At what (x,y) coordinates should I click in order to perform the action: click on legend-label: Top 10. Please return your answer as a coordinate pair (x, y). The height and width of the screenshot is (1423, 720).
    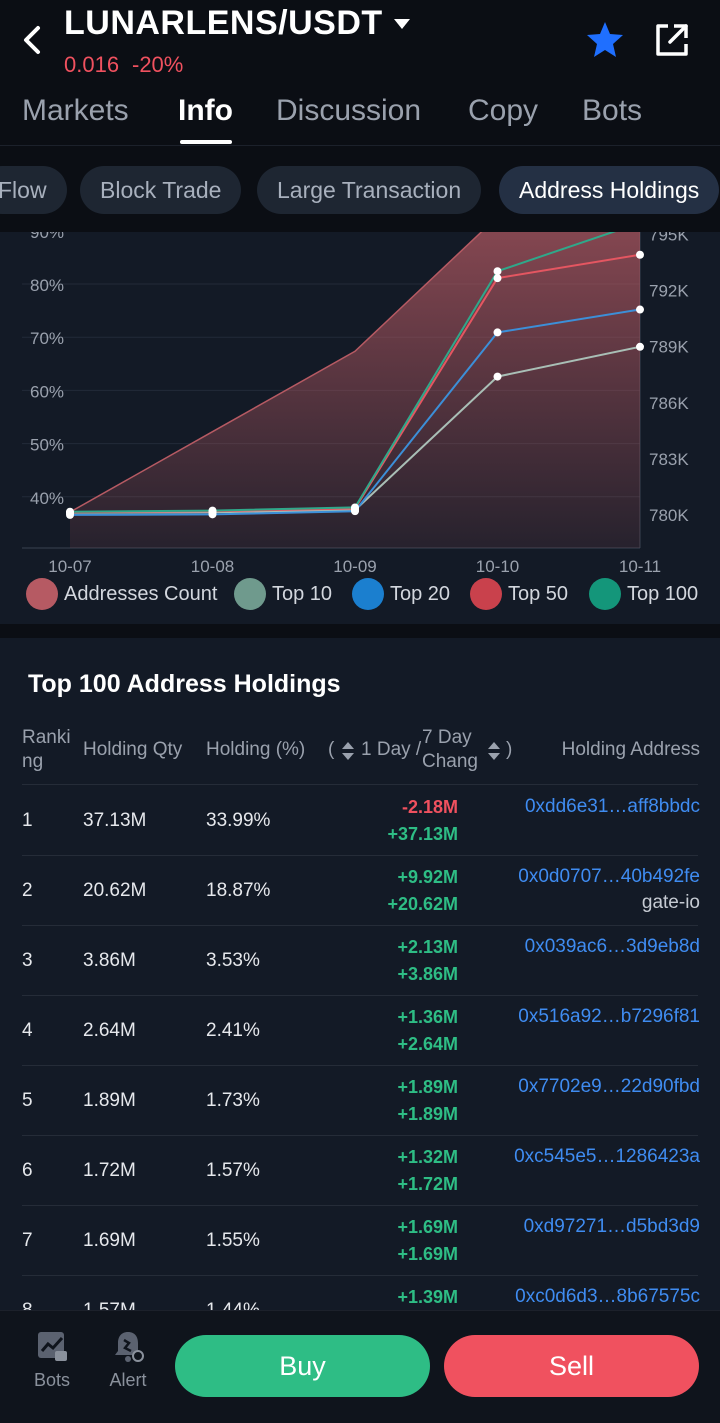
    Looking at the image, I should click on (302, 593).